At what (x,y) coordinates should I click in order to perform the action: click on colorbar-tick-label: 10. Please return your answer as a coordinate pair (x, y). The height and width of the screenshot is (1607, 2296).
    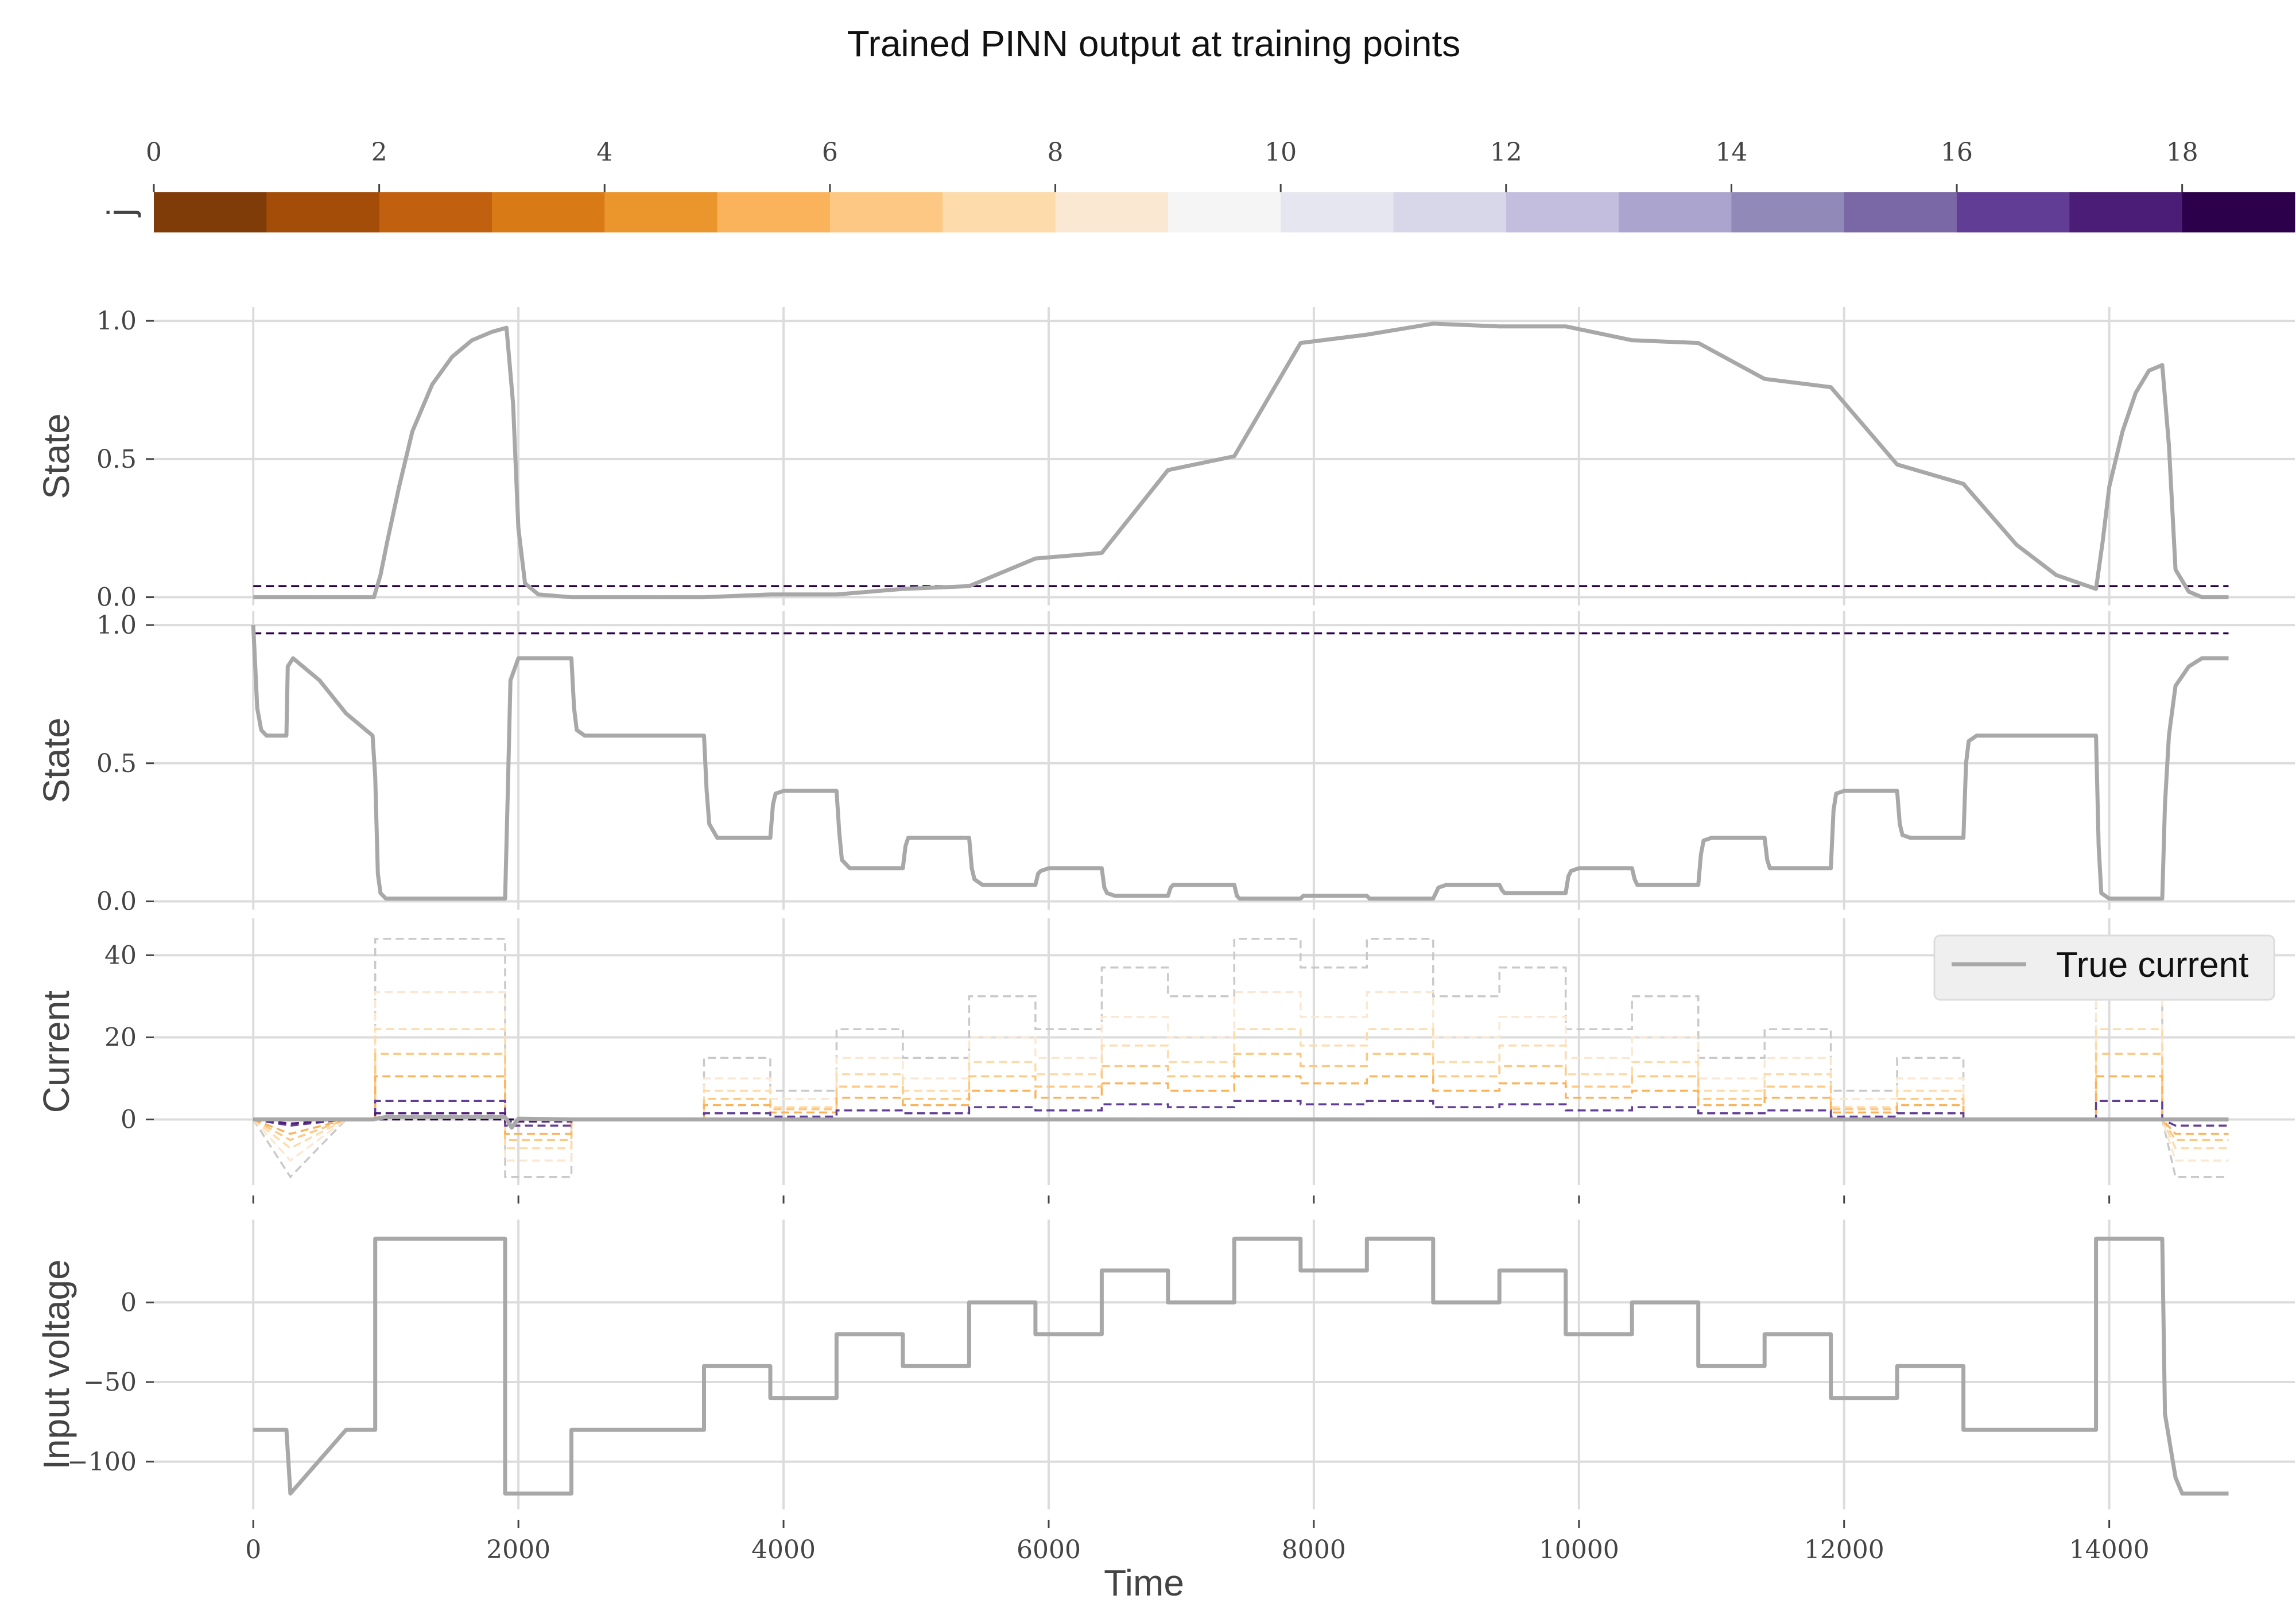
    Looking at the image, I should click on (1281, 153).